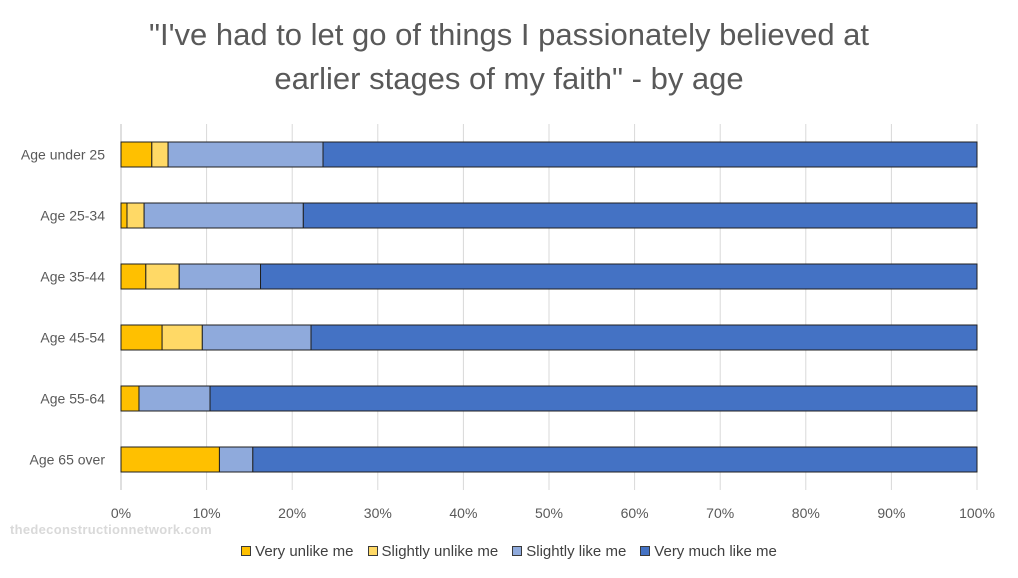 This screenshot has height=578, width=1018. What do you see at coordinates (292, 513) in the screenshot?
I see `x-tick-label: 20%` at bounding box center [292, 513].